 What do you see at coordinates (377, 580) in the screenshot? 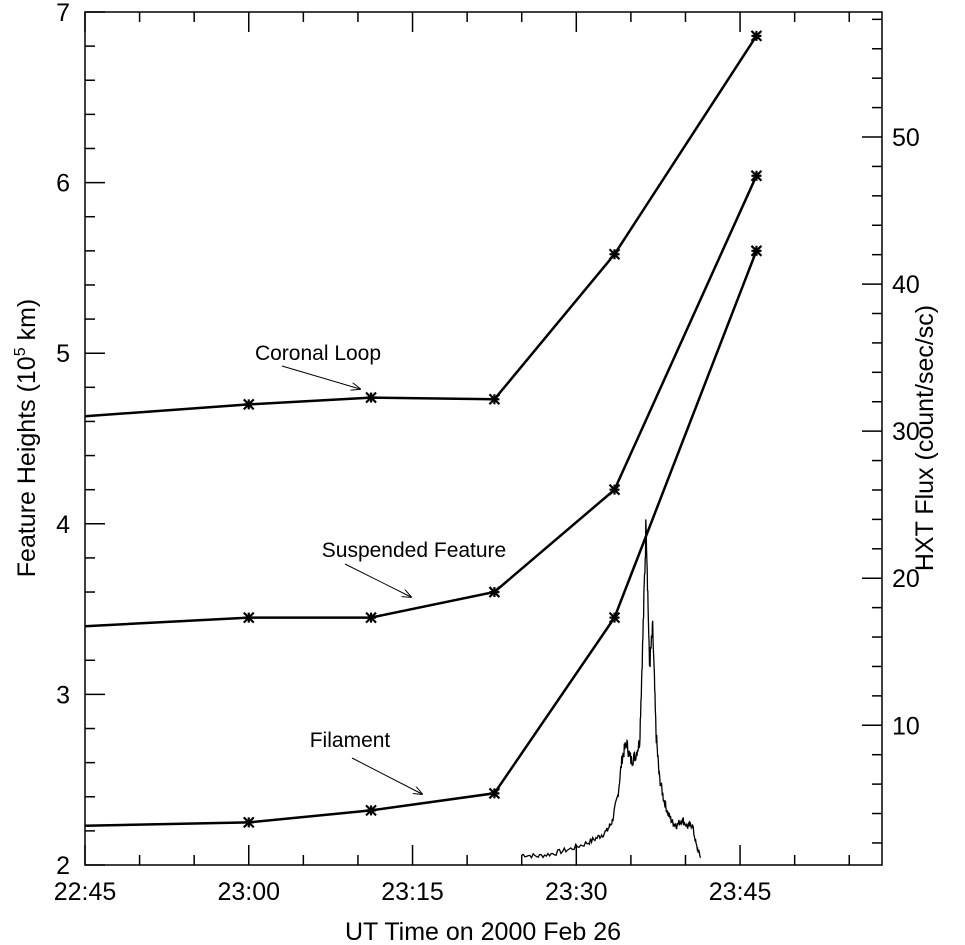
I see `annotation-arrow-suspended-feature` at bounding box center [377, 580].